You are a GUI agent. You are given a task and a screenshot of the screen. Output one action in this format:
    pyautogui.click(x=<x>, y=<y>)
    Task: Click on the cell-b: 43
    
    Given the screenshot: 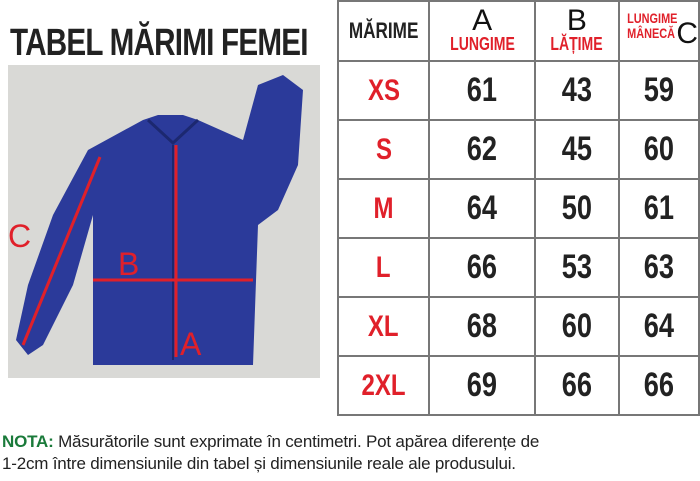 What is the action you would take?
    pyautogui.click(x=577, y=90)
    